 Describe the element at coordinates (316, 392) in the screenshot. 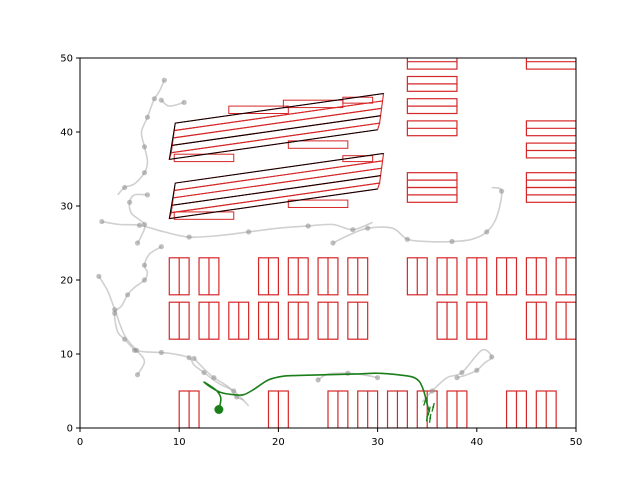

I see `ego-path-line` at that location.